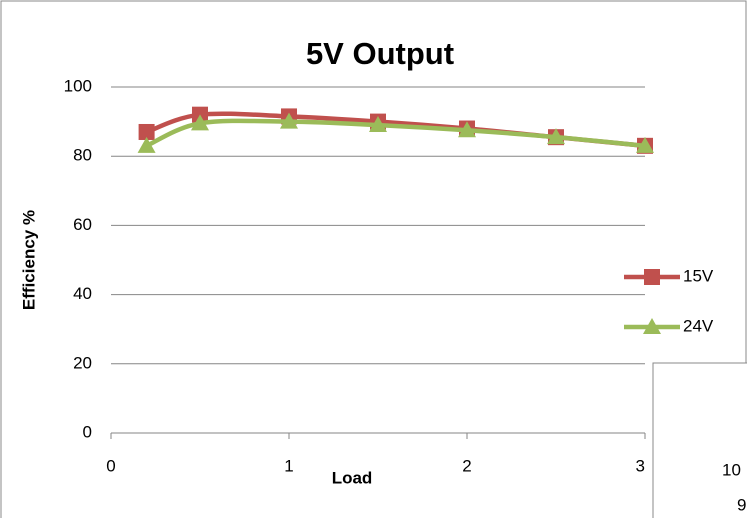  Describe the element at coordinates (352, 477) in the screenshot. I see `x-axis-label: Load` at that location.